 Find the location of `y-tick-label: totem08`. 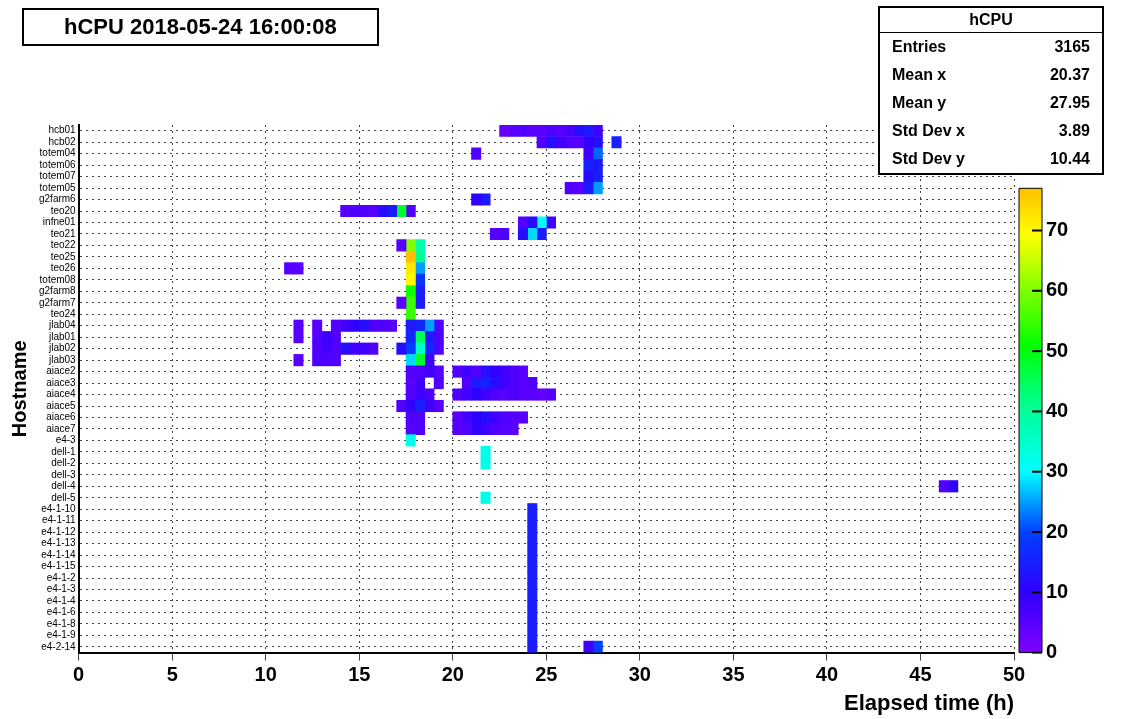

y-tick-label: totem08 is located at coordinates (58, 279).